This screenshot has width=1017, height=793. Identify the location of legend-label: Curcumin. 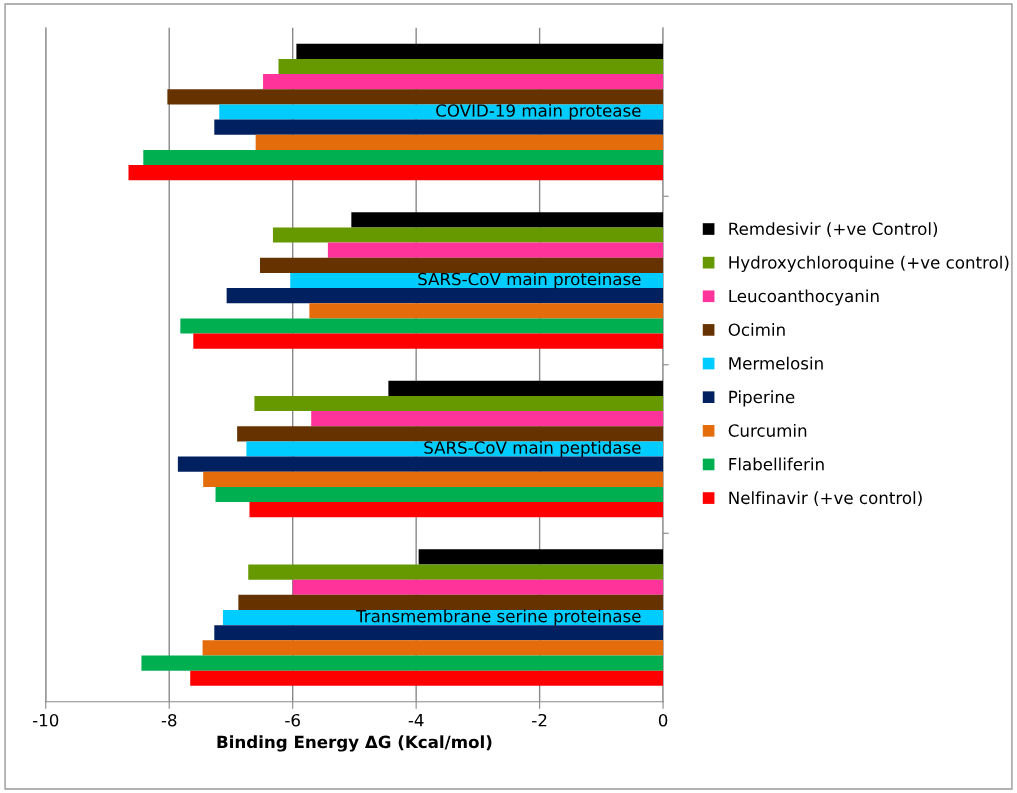
(767, 430).